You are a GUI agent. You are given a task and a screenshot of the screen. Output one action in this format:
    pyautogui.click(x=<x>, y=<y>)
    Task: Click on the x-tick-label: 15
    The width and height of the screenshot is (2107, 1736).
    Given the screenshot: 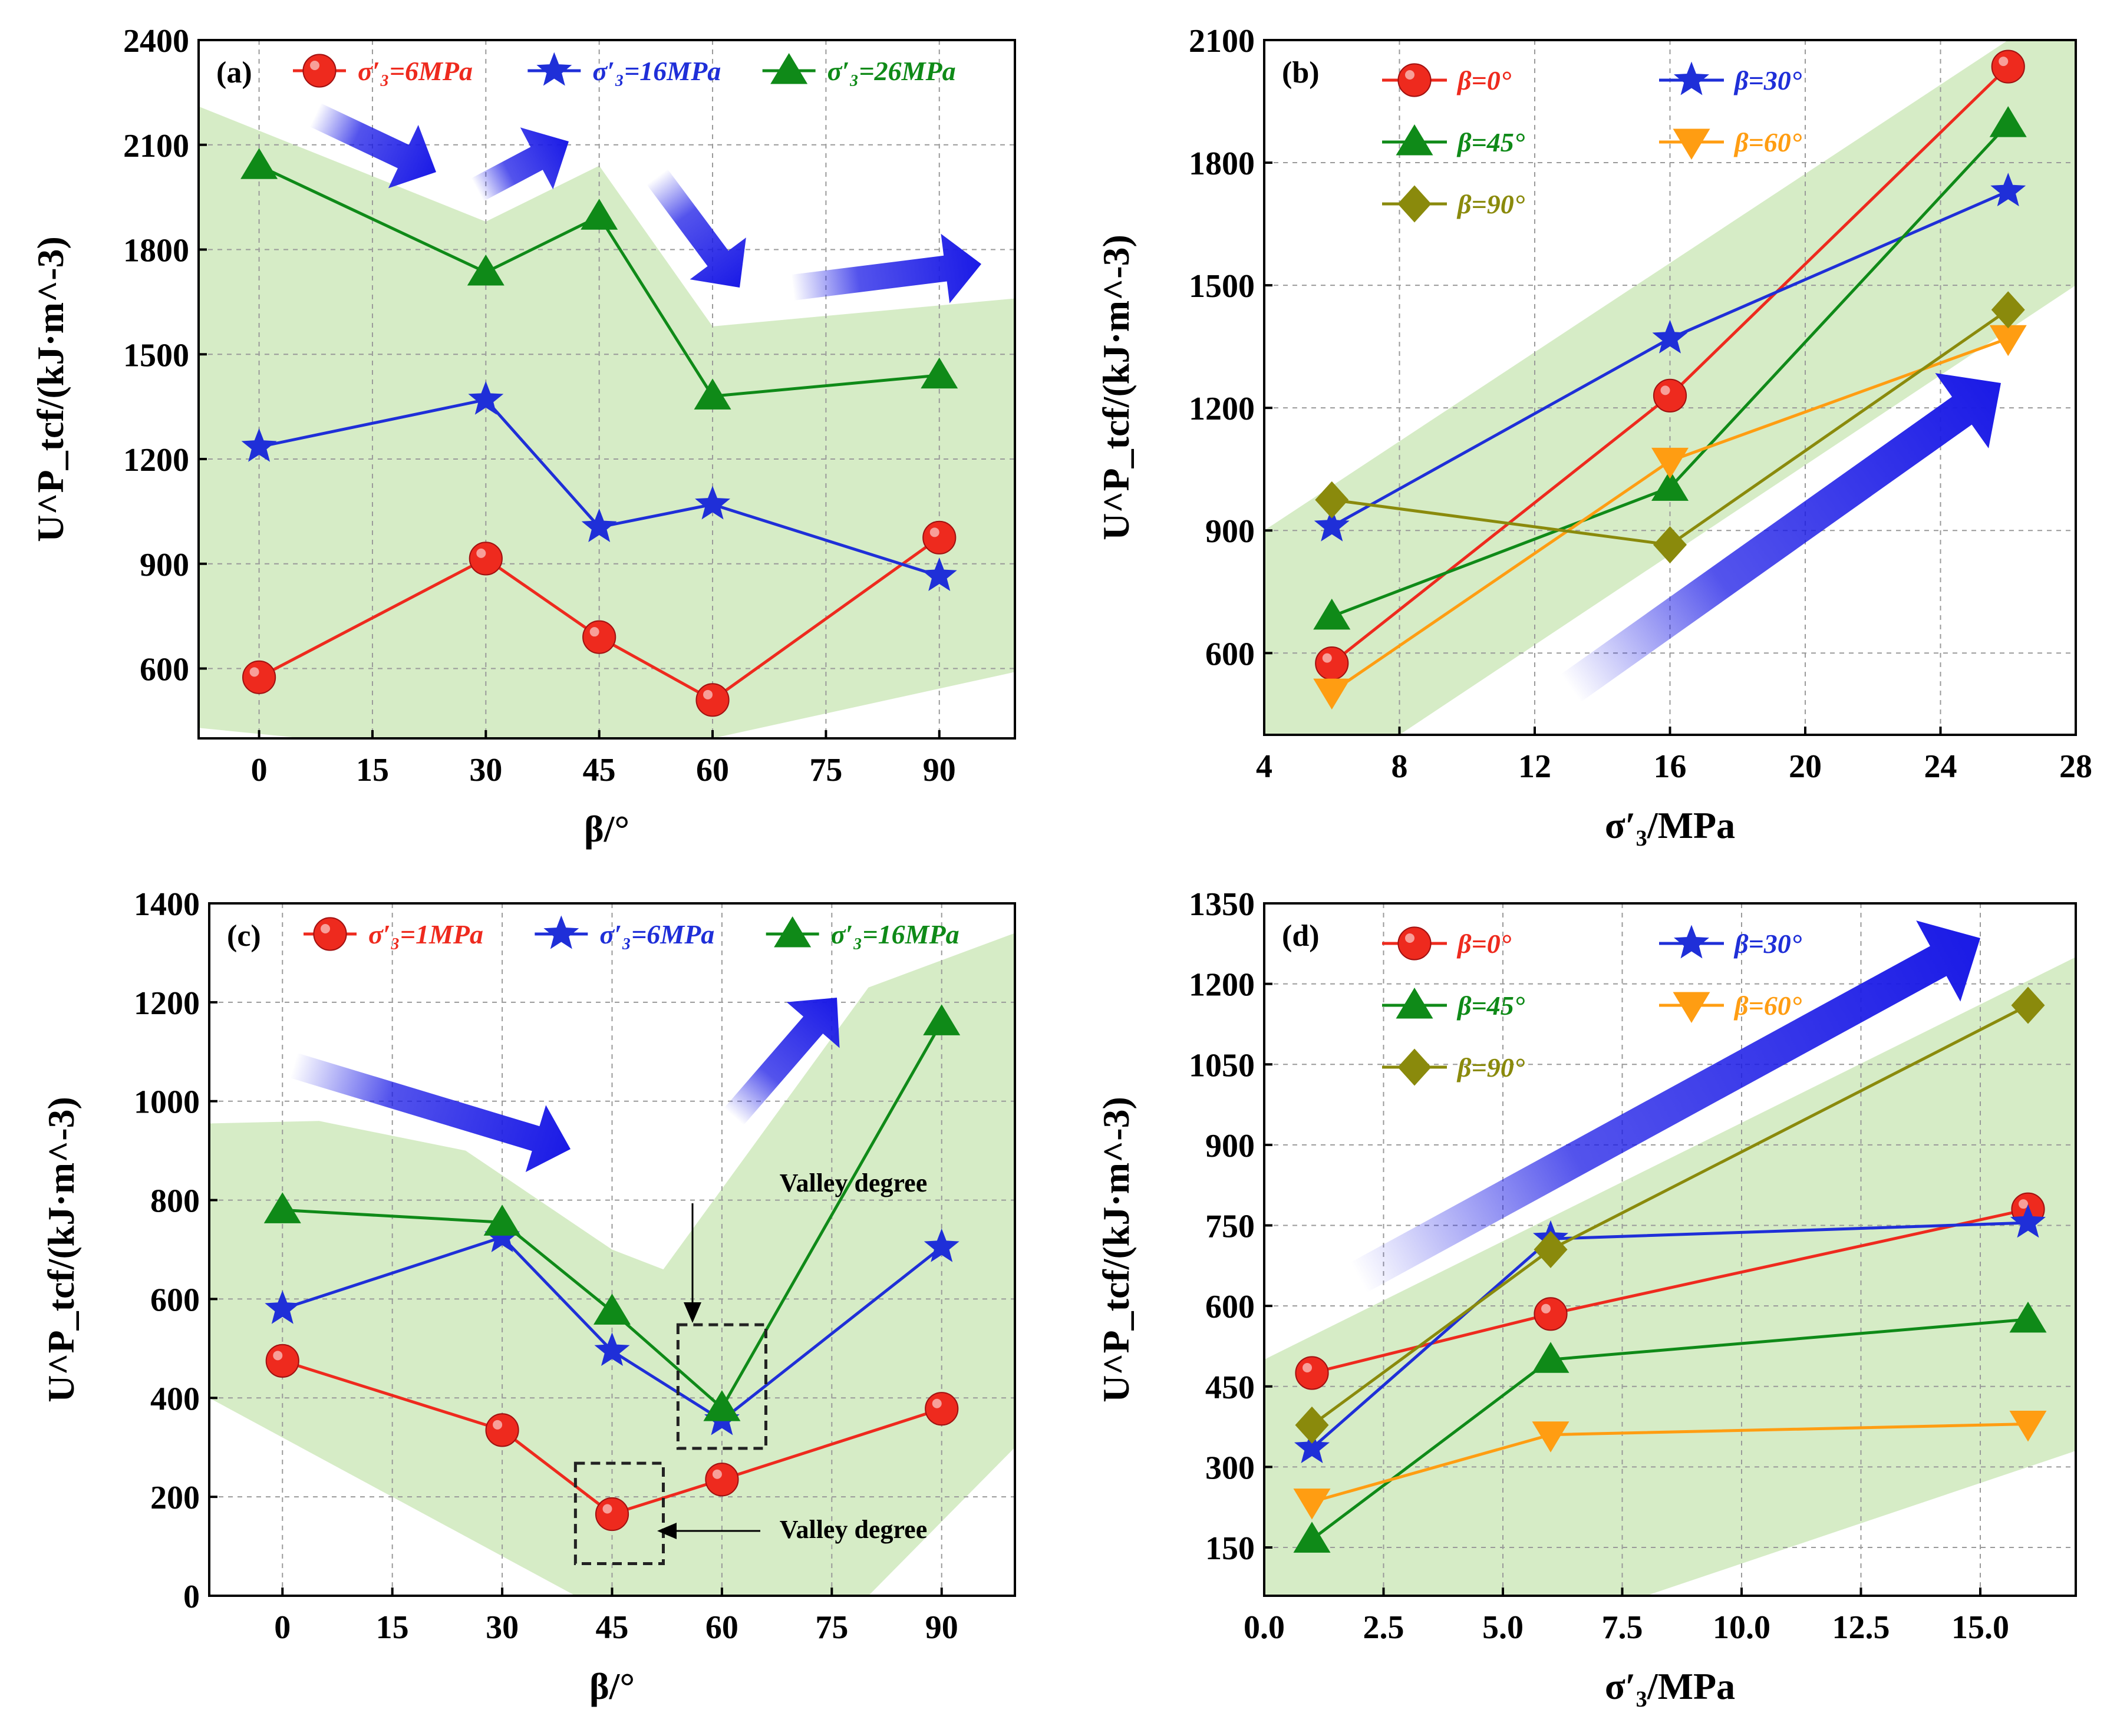 What is the action you would take?
    pyautogui.click(x=372, y=770)
    